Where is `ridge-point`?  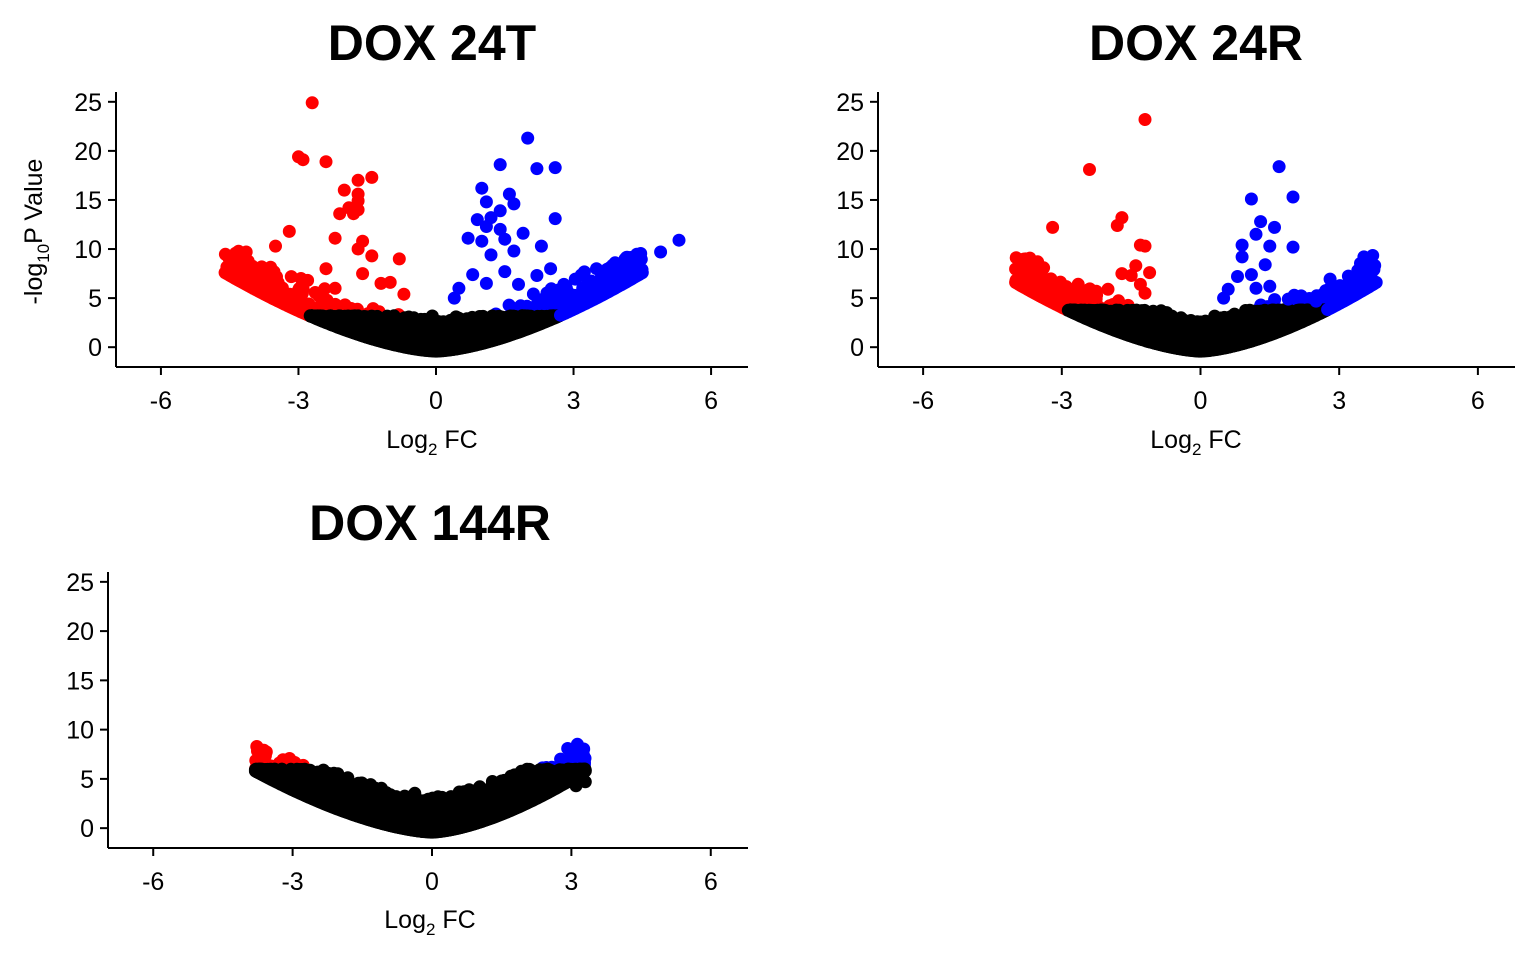
ridge-point is located at coordinates (642, 273).